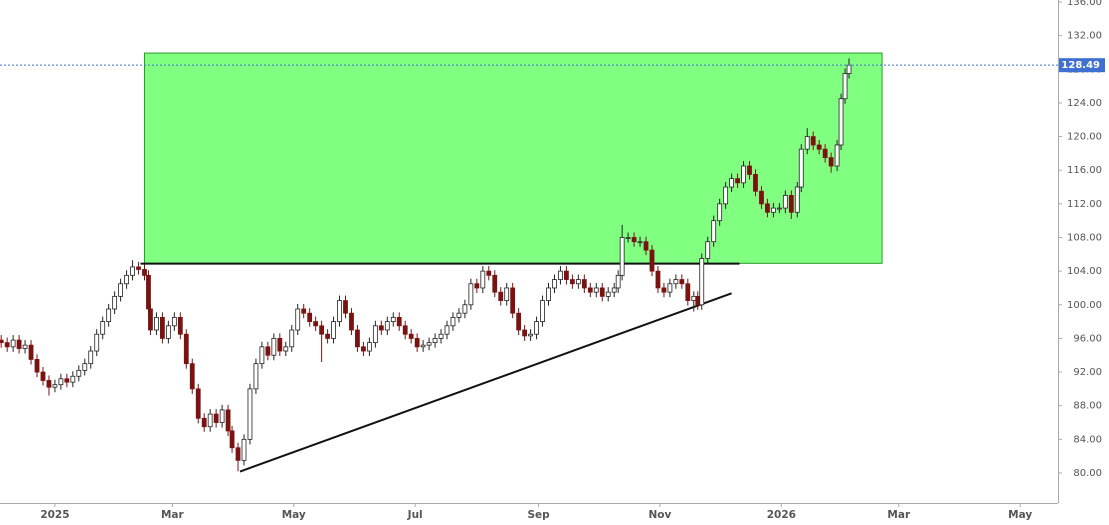  Describe the element at coordinates (1084, 137) in the screenshot. I see `y-tick-label: 120.00` at that location.